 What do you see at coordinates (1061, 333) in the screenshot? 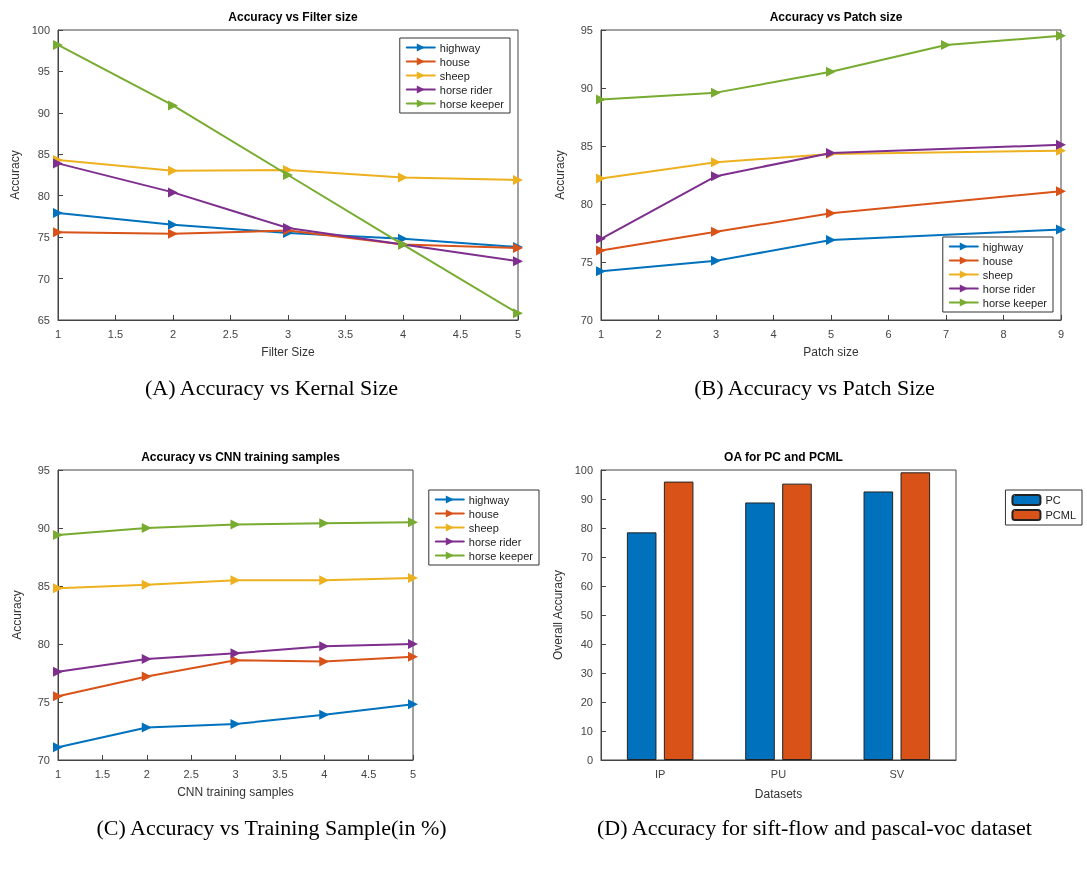
I see `x-tick-label: 9` at bounding box center [1061, 333].